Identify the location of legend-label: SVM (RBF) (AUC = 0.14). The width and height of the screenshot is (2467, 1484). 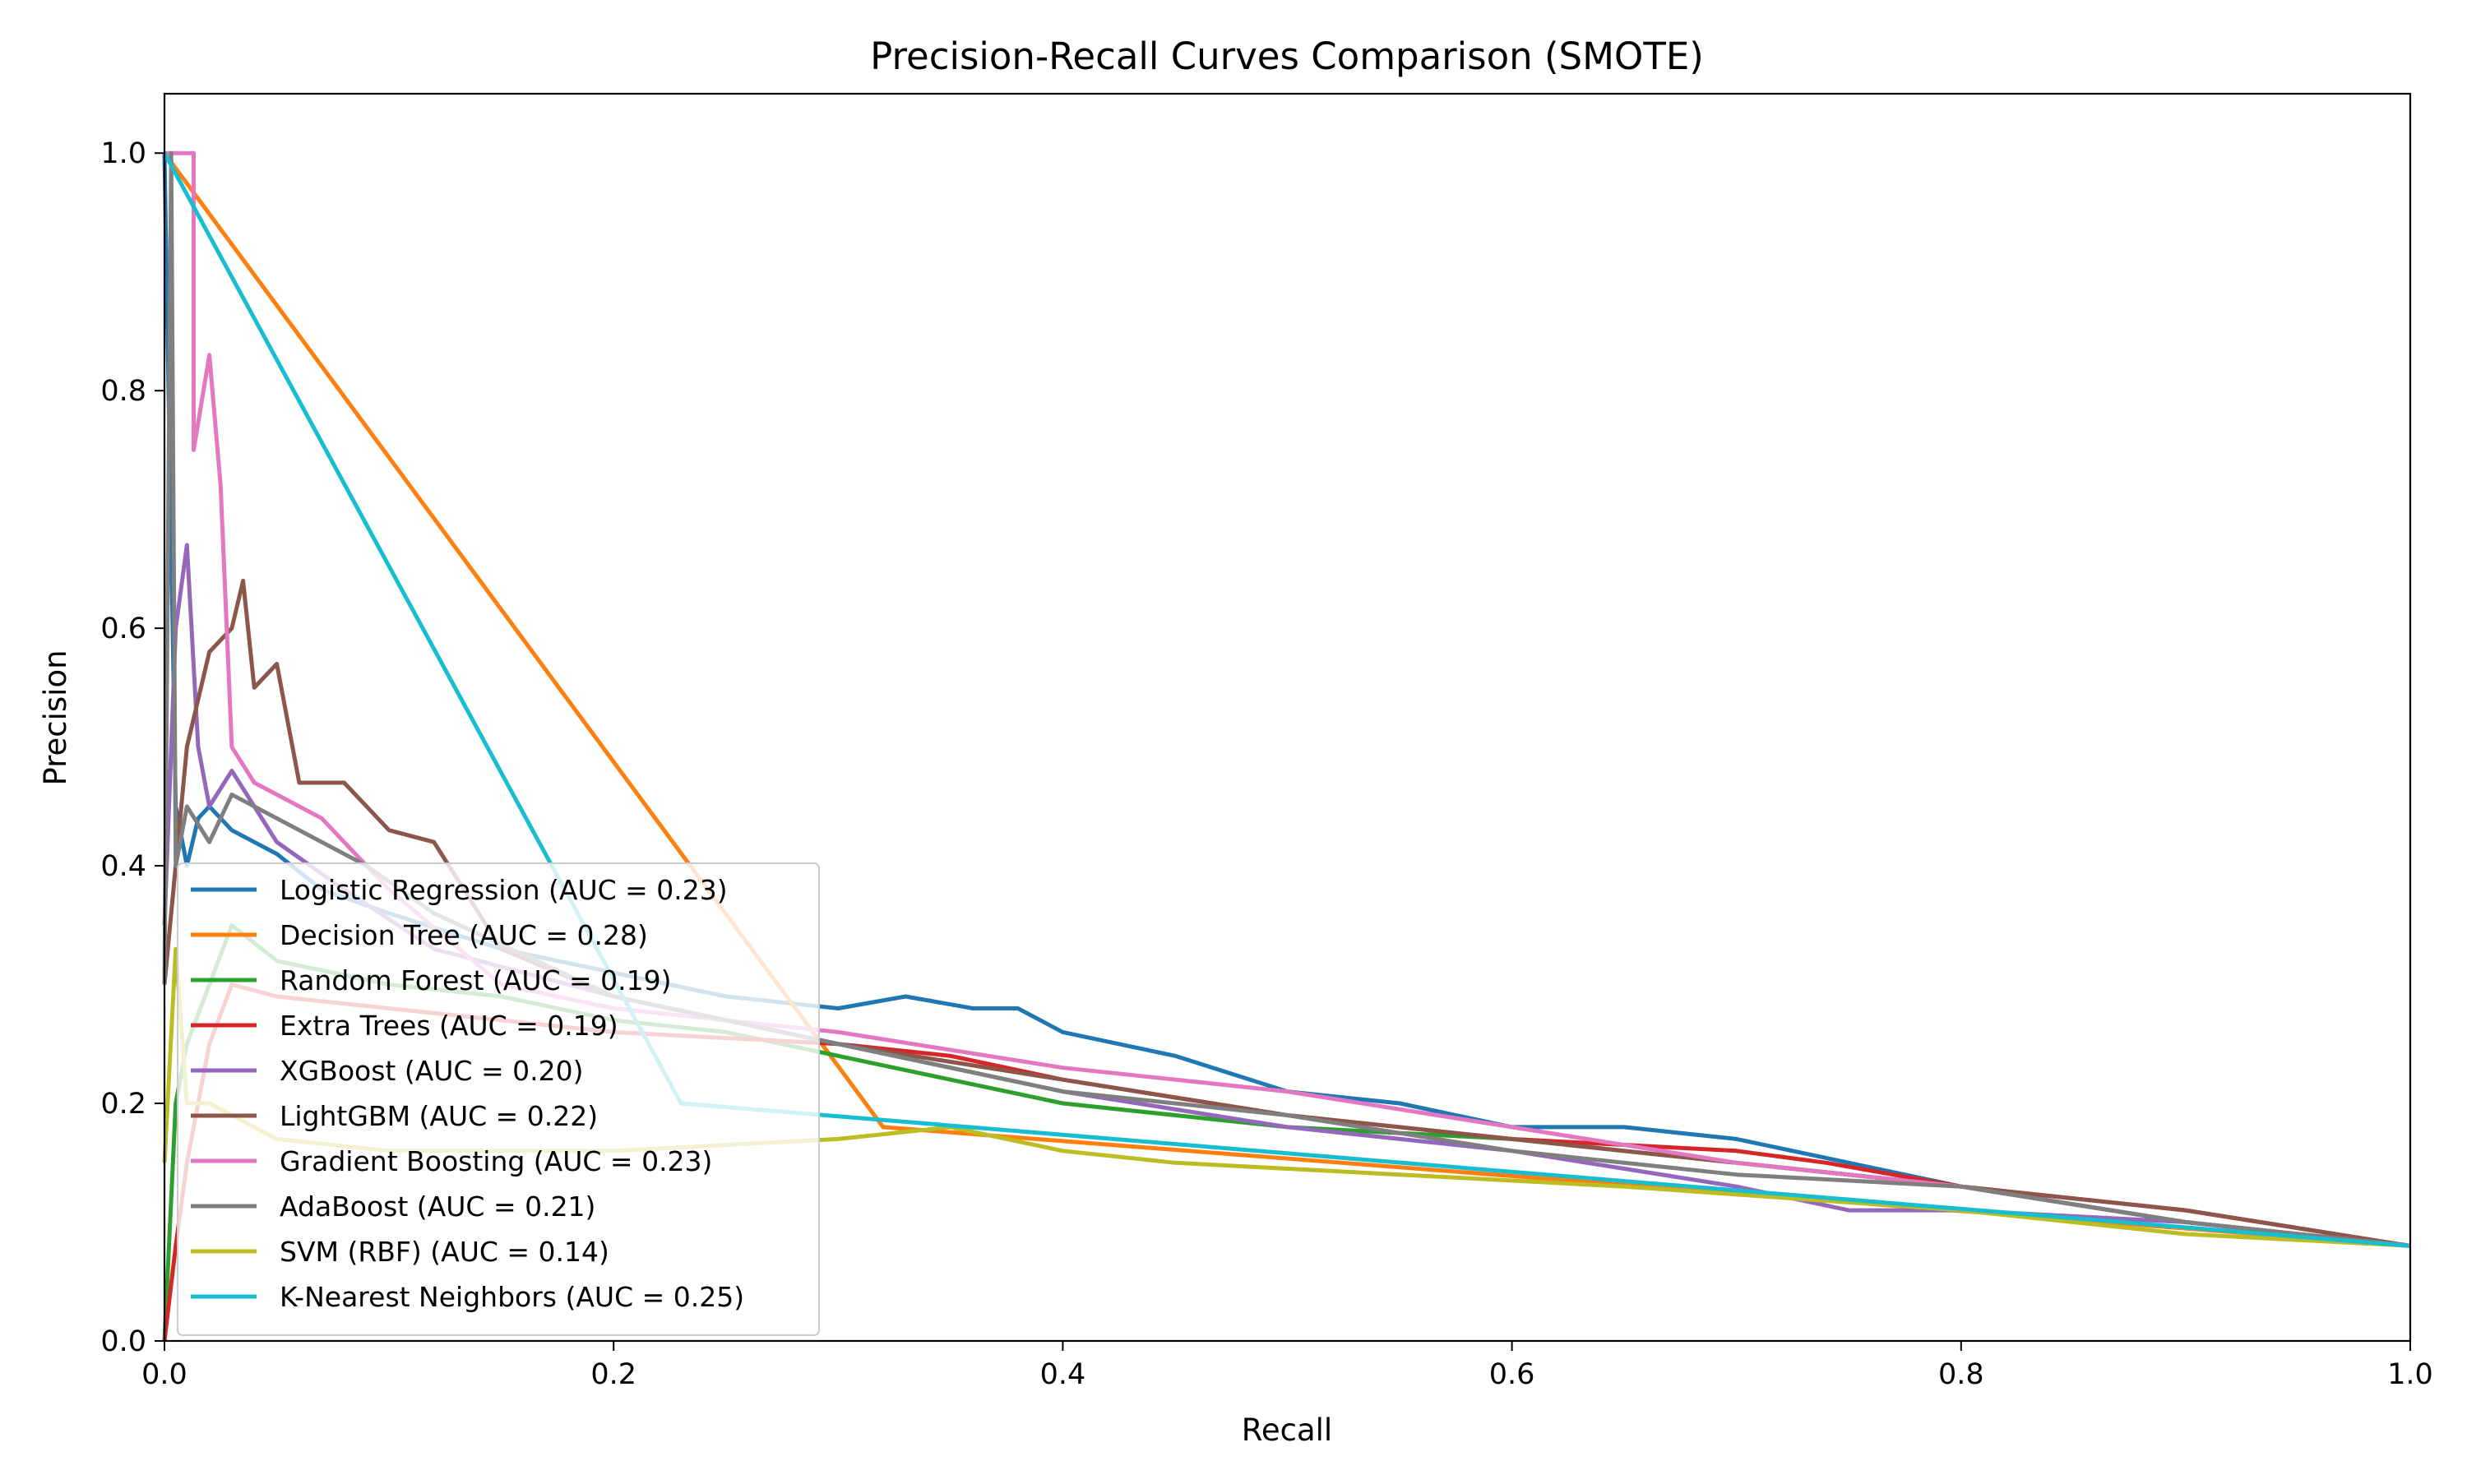
(445, 1252).